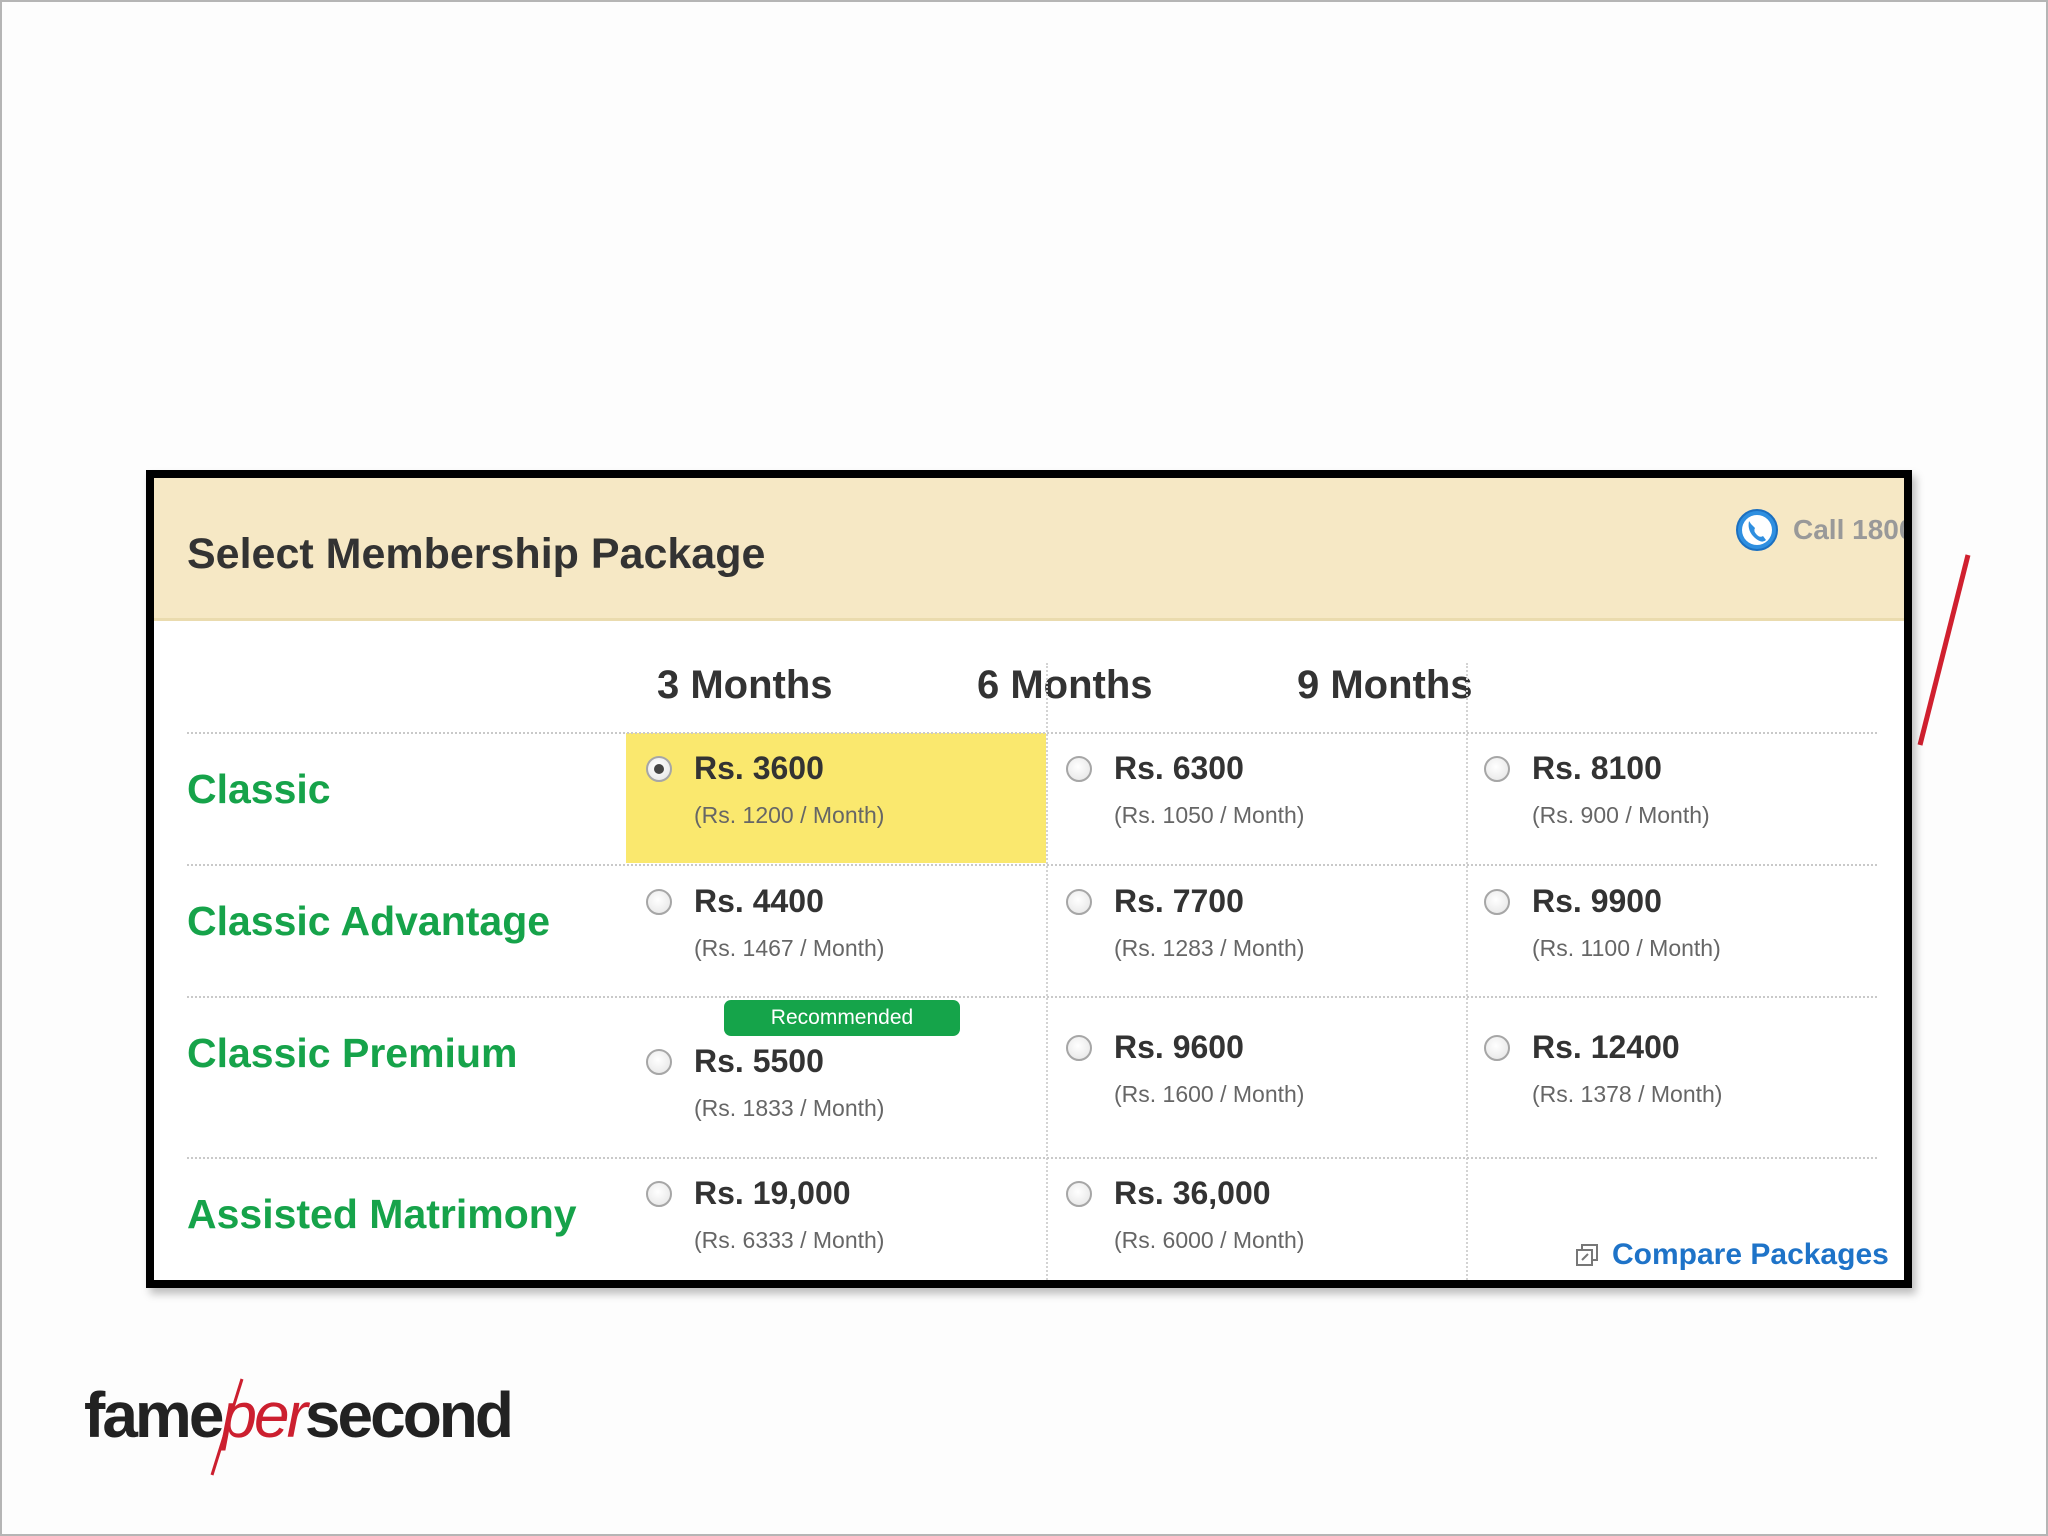  What do you see at coordinates (1385, 685) in the screenshot?
I see `column-header-9-months: 9 Months` at bounding box center [1385, 685].